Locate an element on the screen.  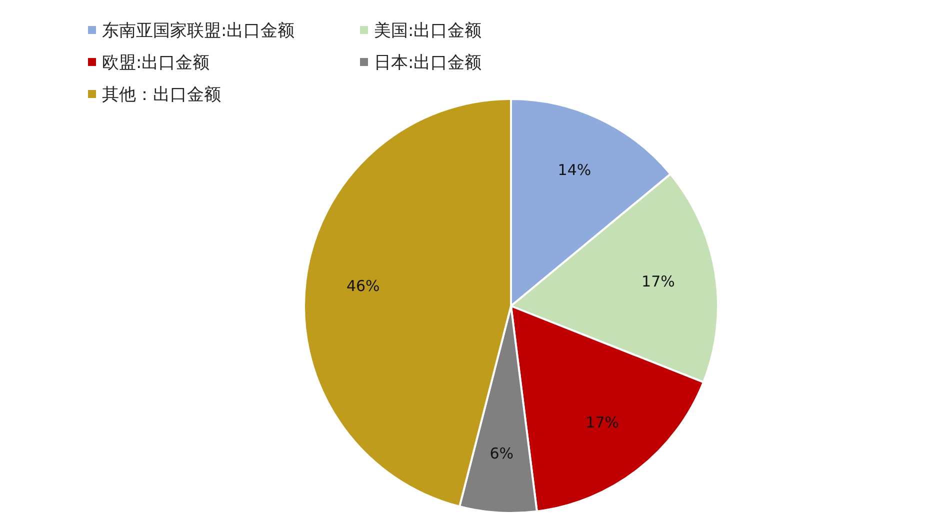
data-label: 46% is located at coordinates (363, 286).